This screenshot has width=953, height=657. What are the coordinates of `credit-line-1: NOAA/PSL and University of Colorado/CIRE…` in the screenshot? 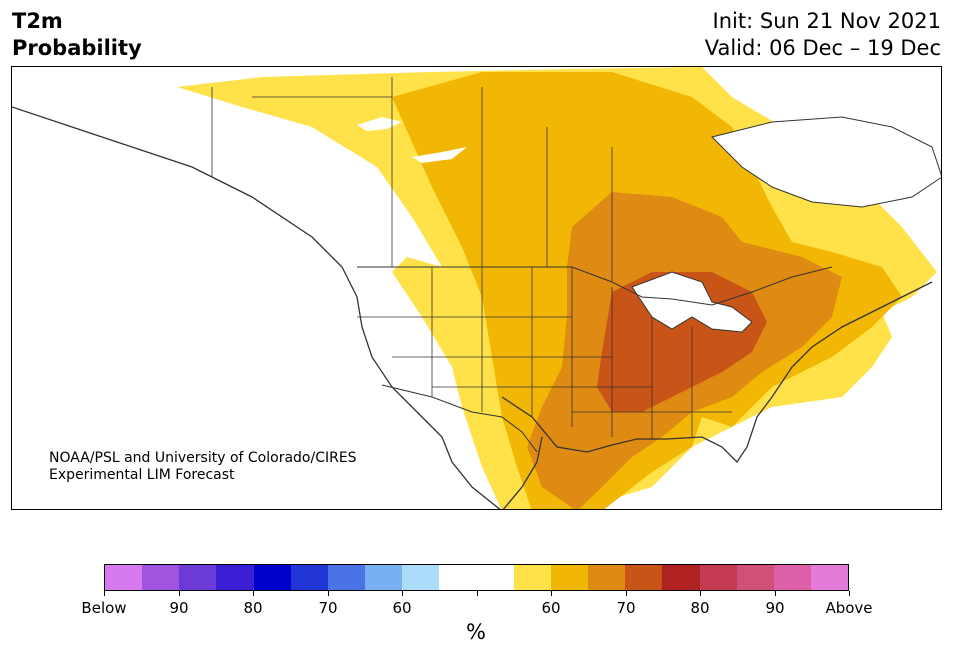 It's located at (203, 458).